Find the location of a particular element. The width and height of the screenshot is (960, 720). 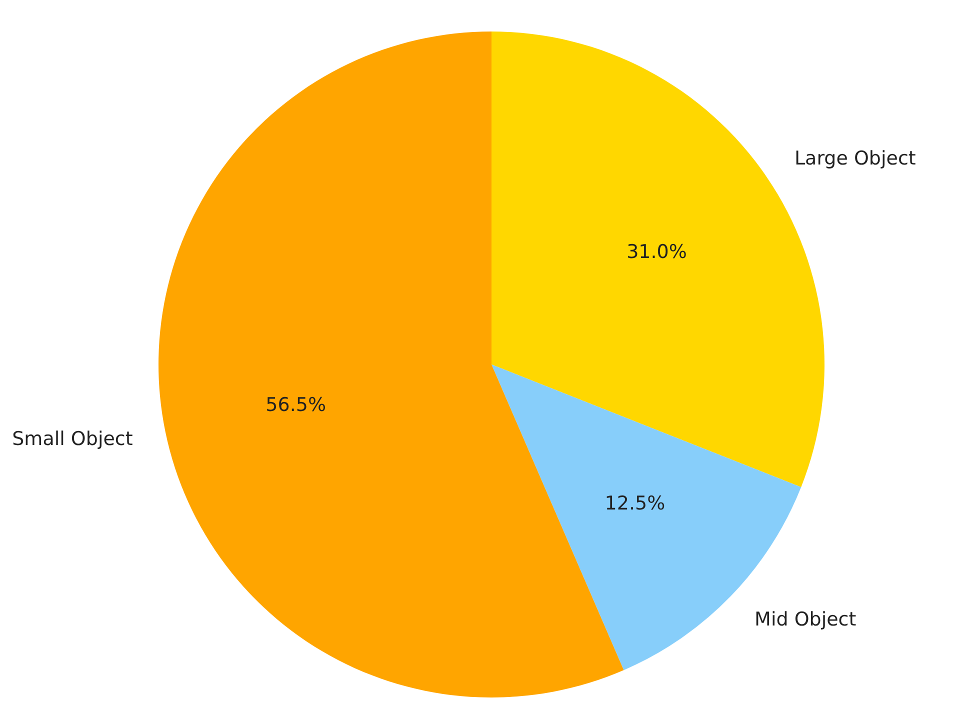

slice-label: Mid Object is located at coordinates (805, 619).